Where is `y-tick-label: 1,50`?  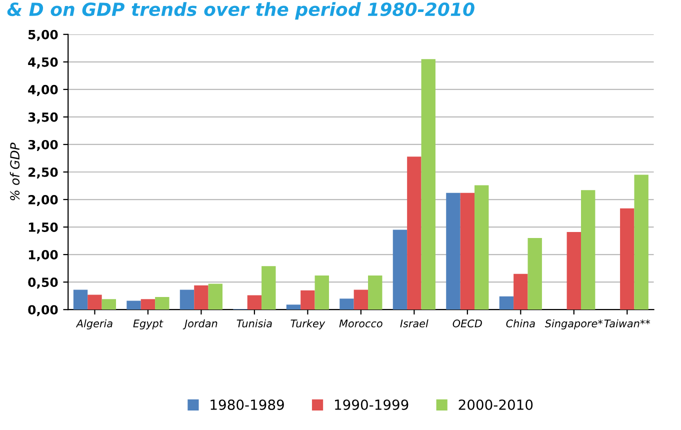 y-tick-label: 1,50 is located at coordinates (43, 228).